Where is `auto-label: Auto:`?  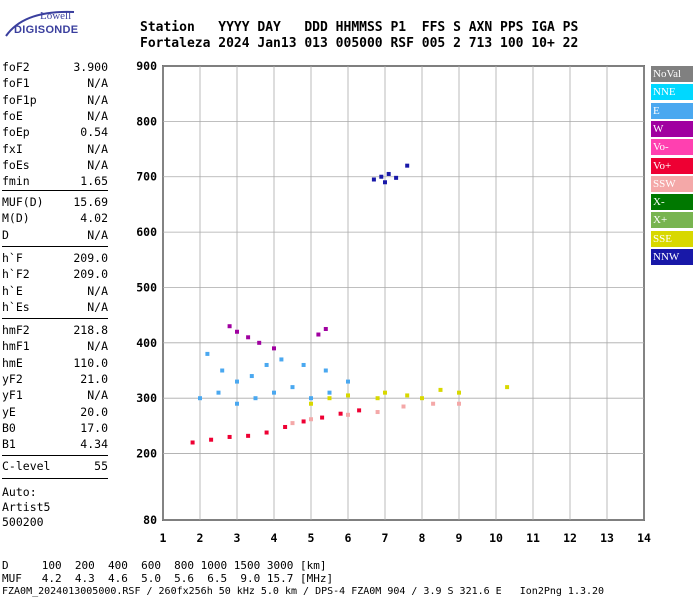
auto-label: Auto: is located at coordinates (19, 492).